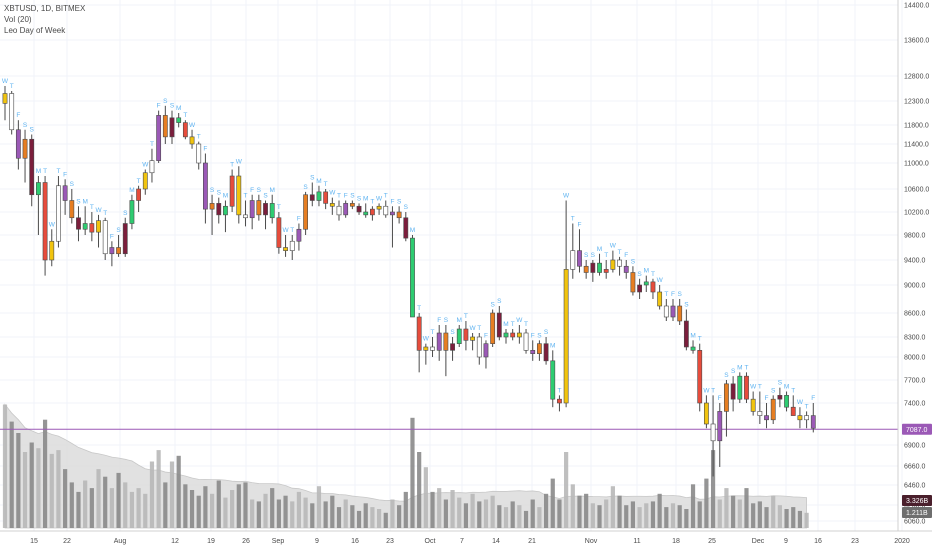  What do you see at coordinates (35, 30) in the screenshot?
I see `legend-dow-indicator: Leo Day of Week` at bounding box center [35, 30].